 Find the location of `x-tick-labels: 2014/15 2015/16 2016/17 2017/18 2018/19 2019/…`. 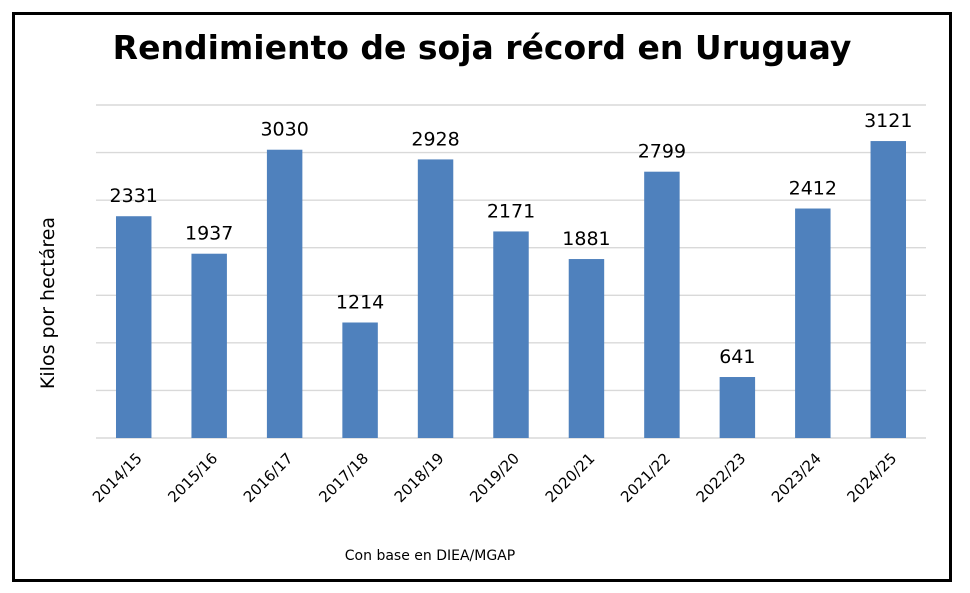

x-tick-labels: 2014/15 2015/16 2016/17 2017/18 2018/19 2019/… is located at coordinates (494, 477).